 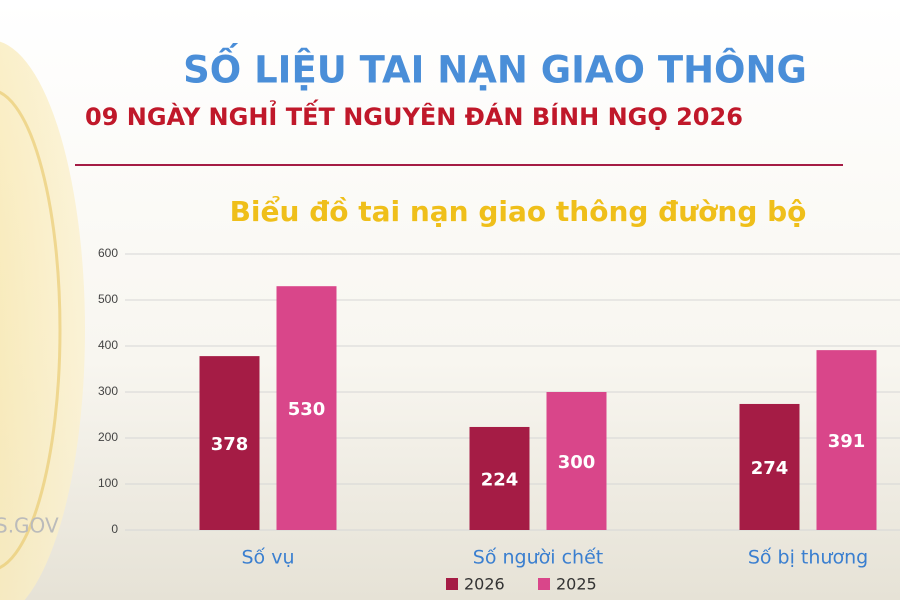 What do you see at coordinates (29, 526) in the screenshot?
I see `watermark: S.GOV` at bounding box center [29, 526].